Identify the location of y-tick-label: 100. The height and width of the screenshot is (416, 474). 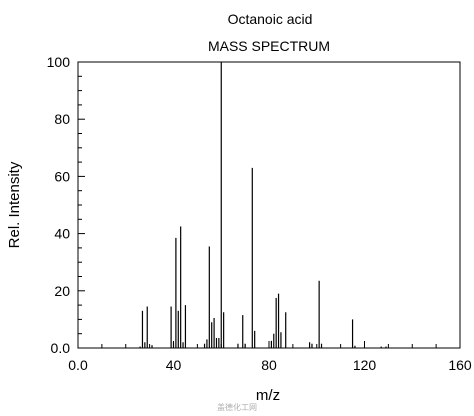
(59, 62).